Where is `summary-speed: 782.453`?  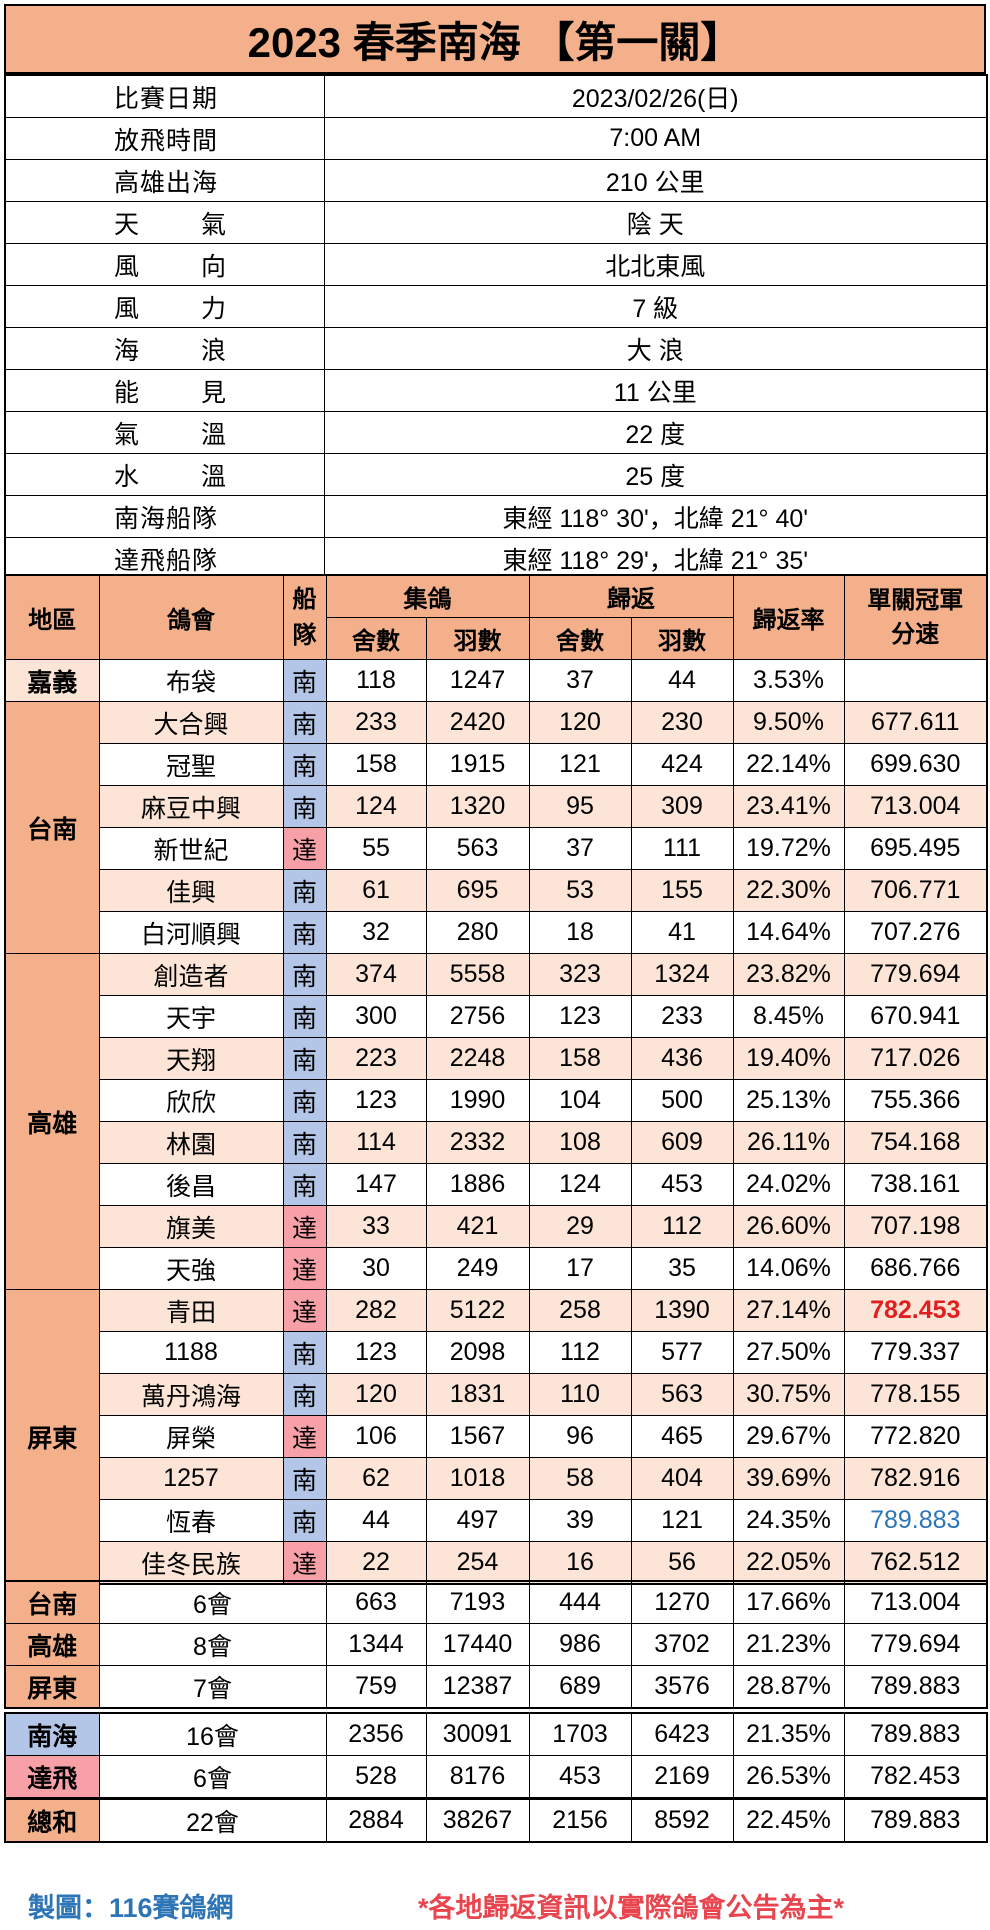
summary-speed: 782.453 is located at coordinates (915, 1777).